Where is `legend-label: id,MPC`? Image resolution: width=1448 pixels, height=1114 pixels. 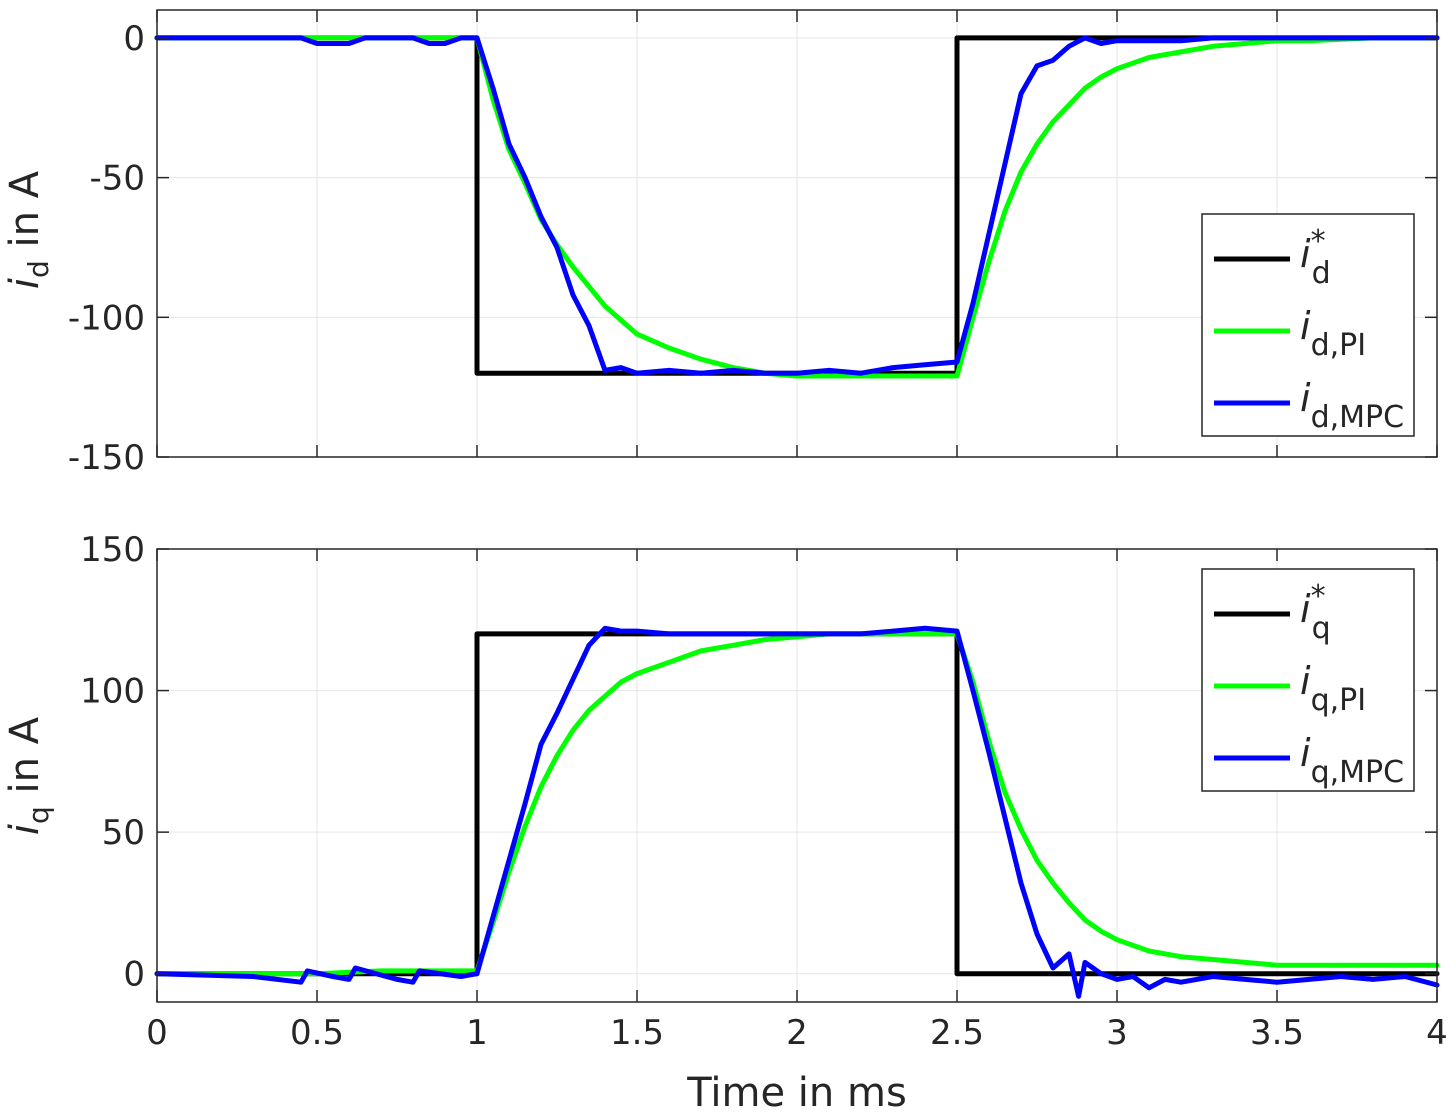
legend-label: id,MPC is located at coordinates (1352, 405).